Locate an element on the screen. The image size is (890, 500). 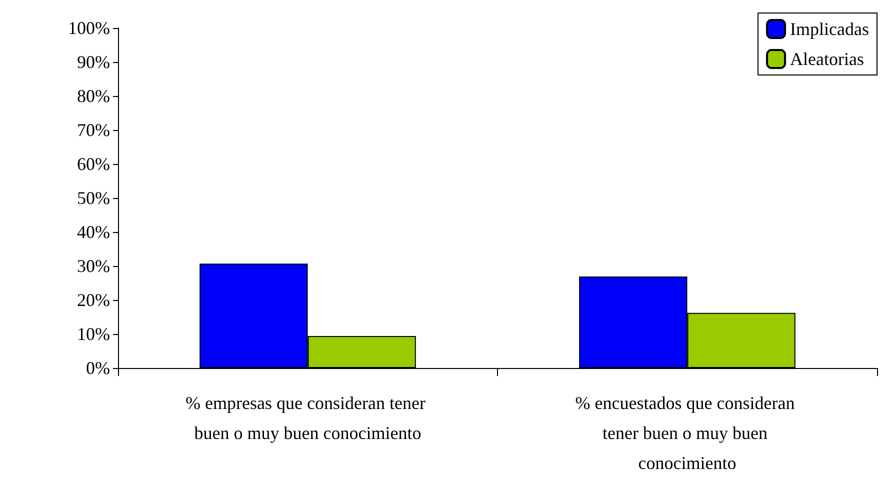
y-tick-label: 10% is located at coordinates (93, 334).